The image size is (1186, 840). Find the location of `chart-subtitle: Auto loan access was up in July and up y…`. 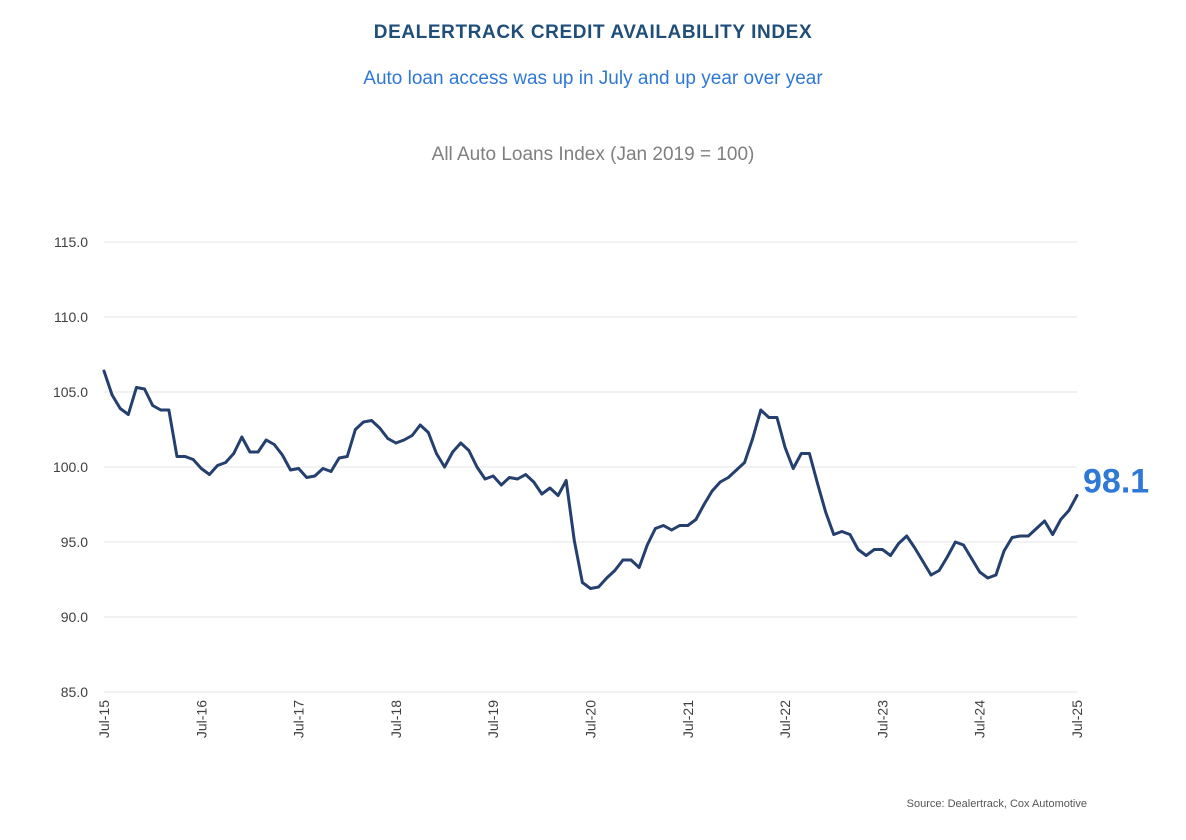

chart-subtitle: Auto loan access was up in July and up y… is located at coordinates (593, 78).